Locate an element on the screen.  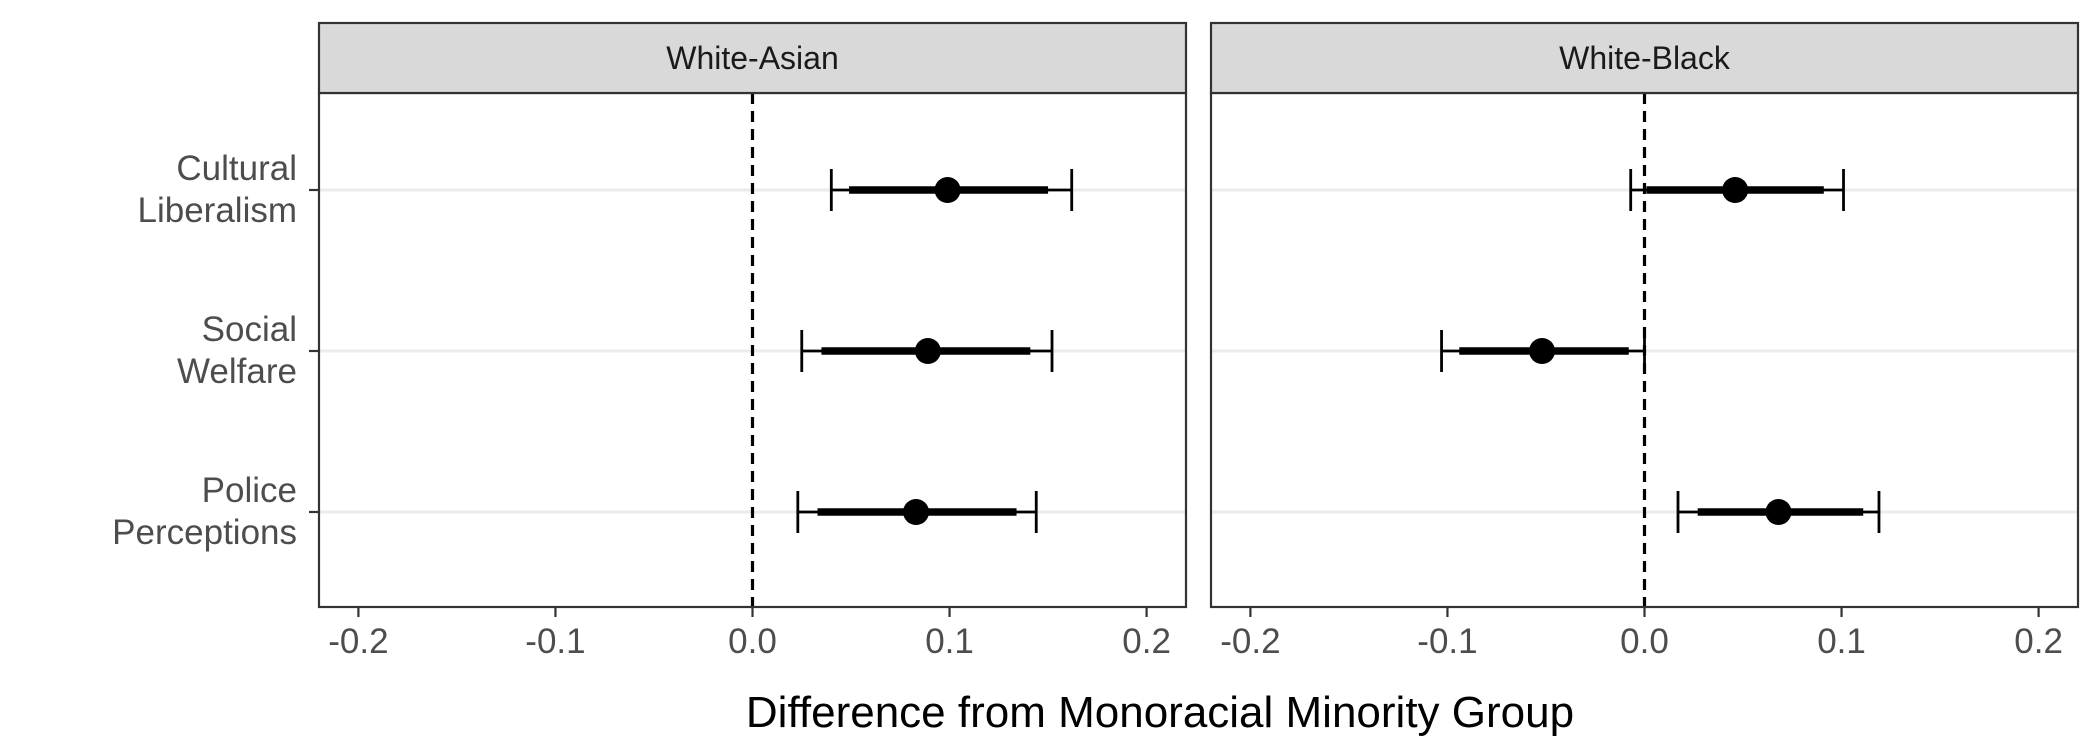
y-category-label: Cultural Liberalism is located at coordinates (218, 189).